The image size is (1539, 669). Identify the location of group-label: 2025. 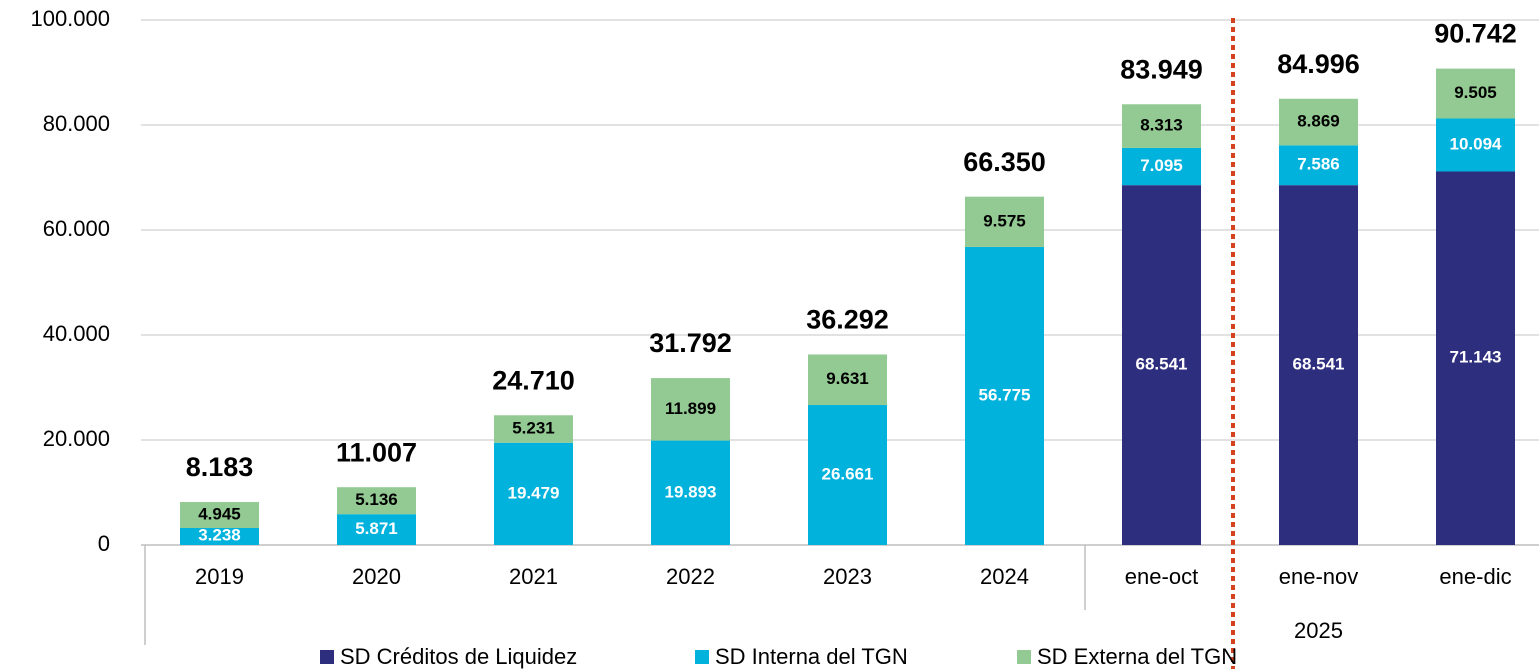
(1318, 630).